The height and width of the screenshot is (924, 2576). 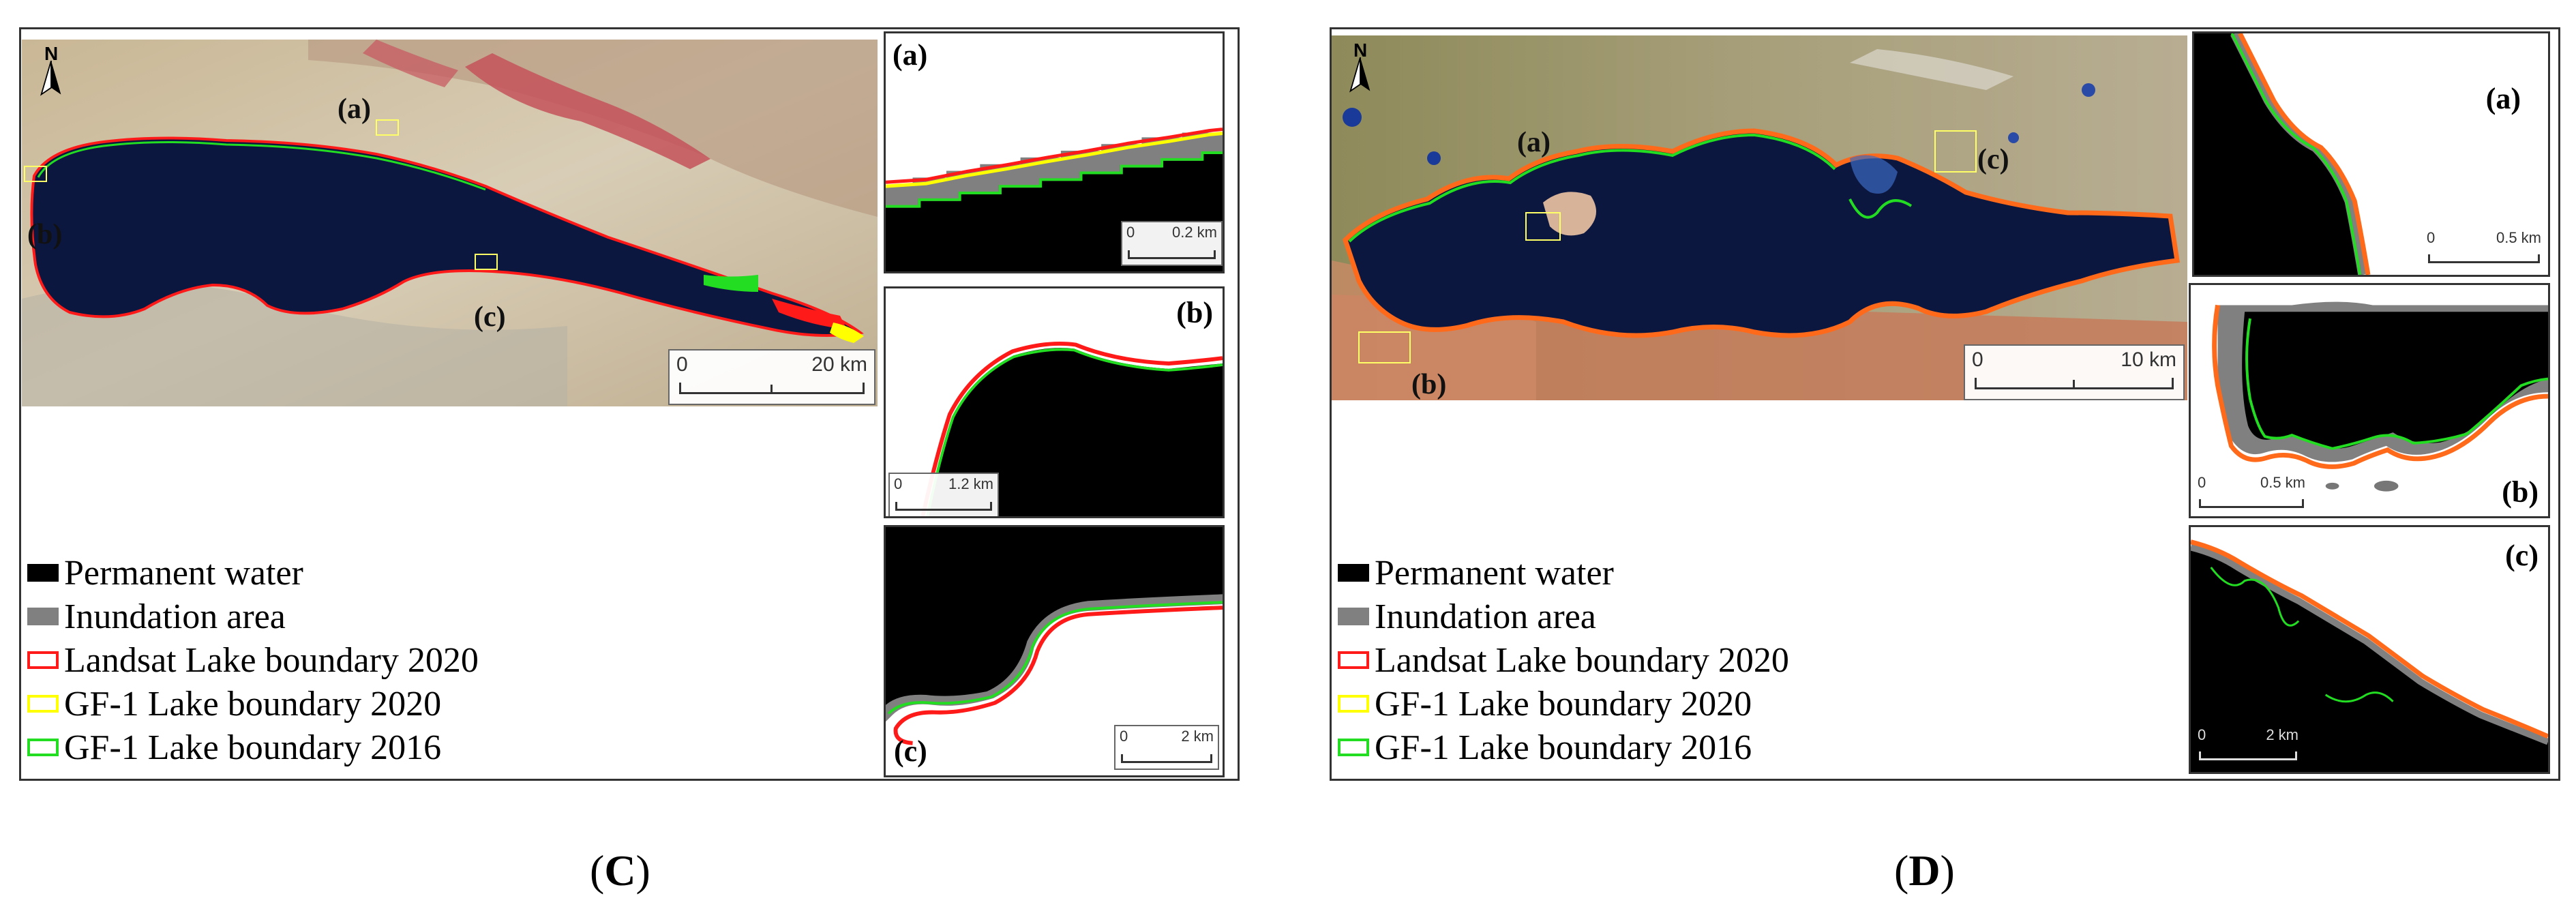 I want to click on inset-a: (a) 0 0.2 km, so click(x=1054, y=152).